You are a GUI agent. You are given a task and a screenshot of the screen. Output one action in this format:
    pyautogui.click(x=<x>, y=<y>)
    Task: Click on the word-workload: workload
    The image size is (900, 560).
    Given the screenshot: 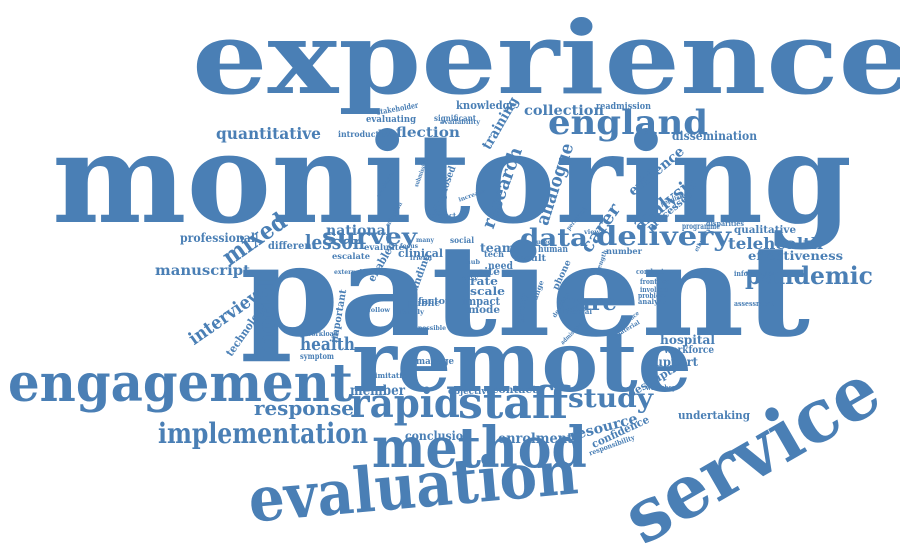 What is the action you would take?
    pyautogui.click(x=322, y=333)
    